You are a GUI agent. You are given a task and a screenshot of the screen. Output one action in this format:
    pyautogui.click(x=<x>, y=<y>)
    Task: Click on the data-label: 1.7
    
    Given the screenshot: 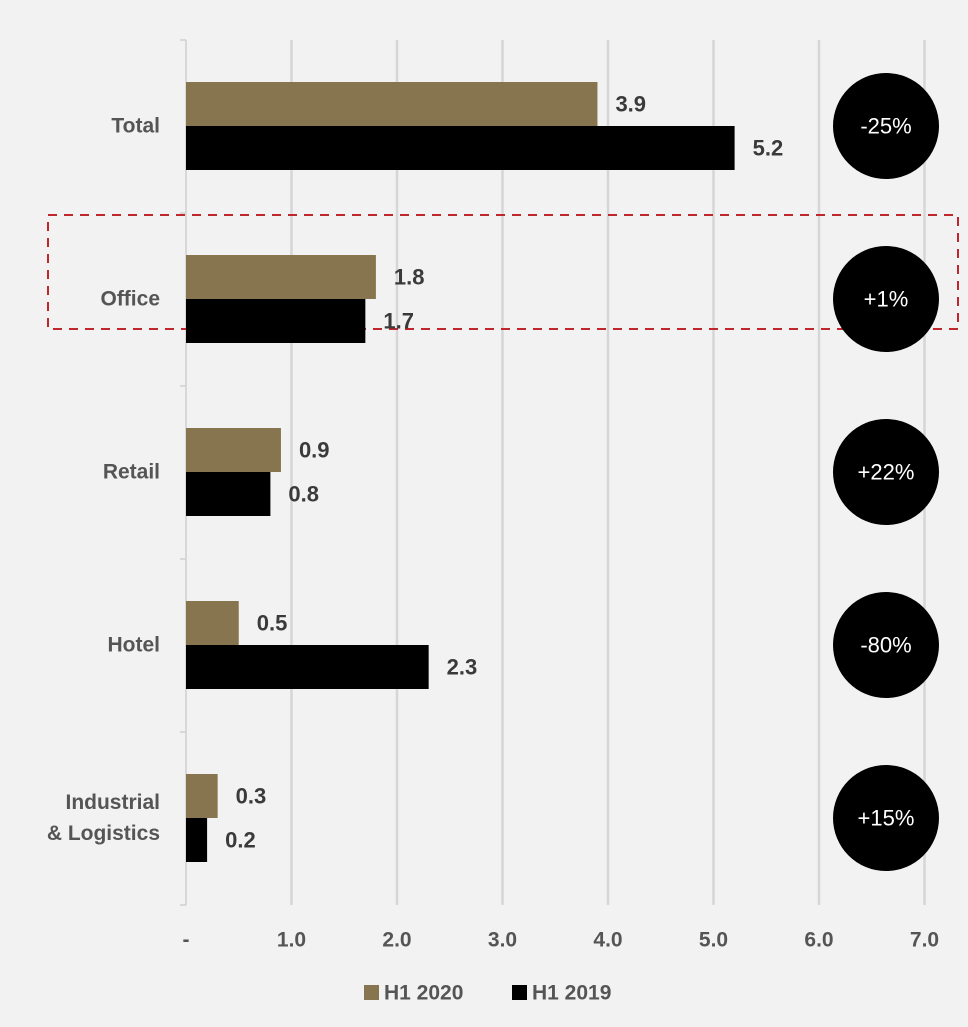 What is the action you would take?
    pyautogui.click(x=398, y=321)
    